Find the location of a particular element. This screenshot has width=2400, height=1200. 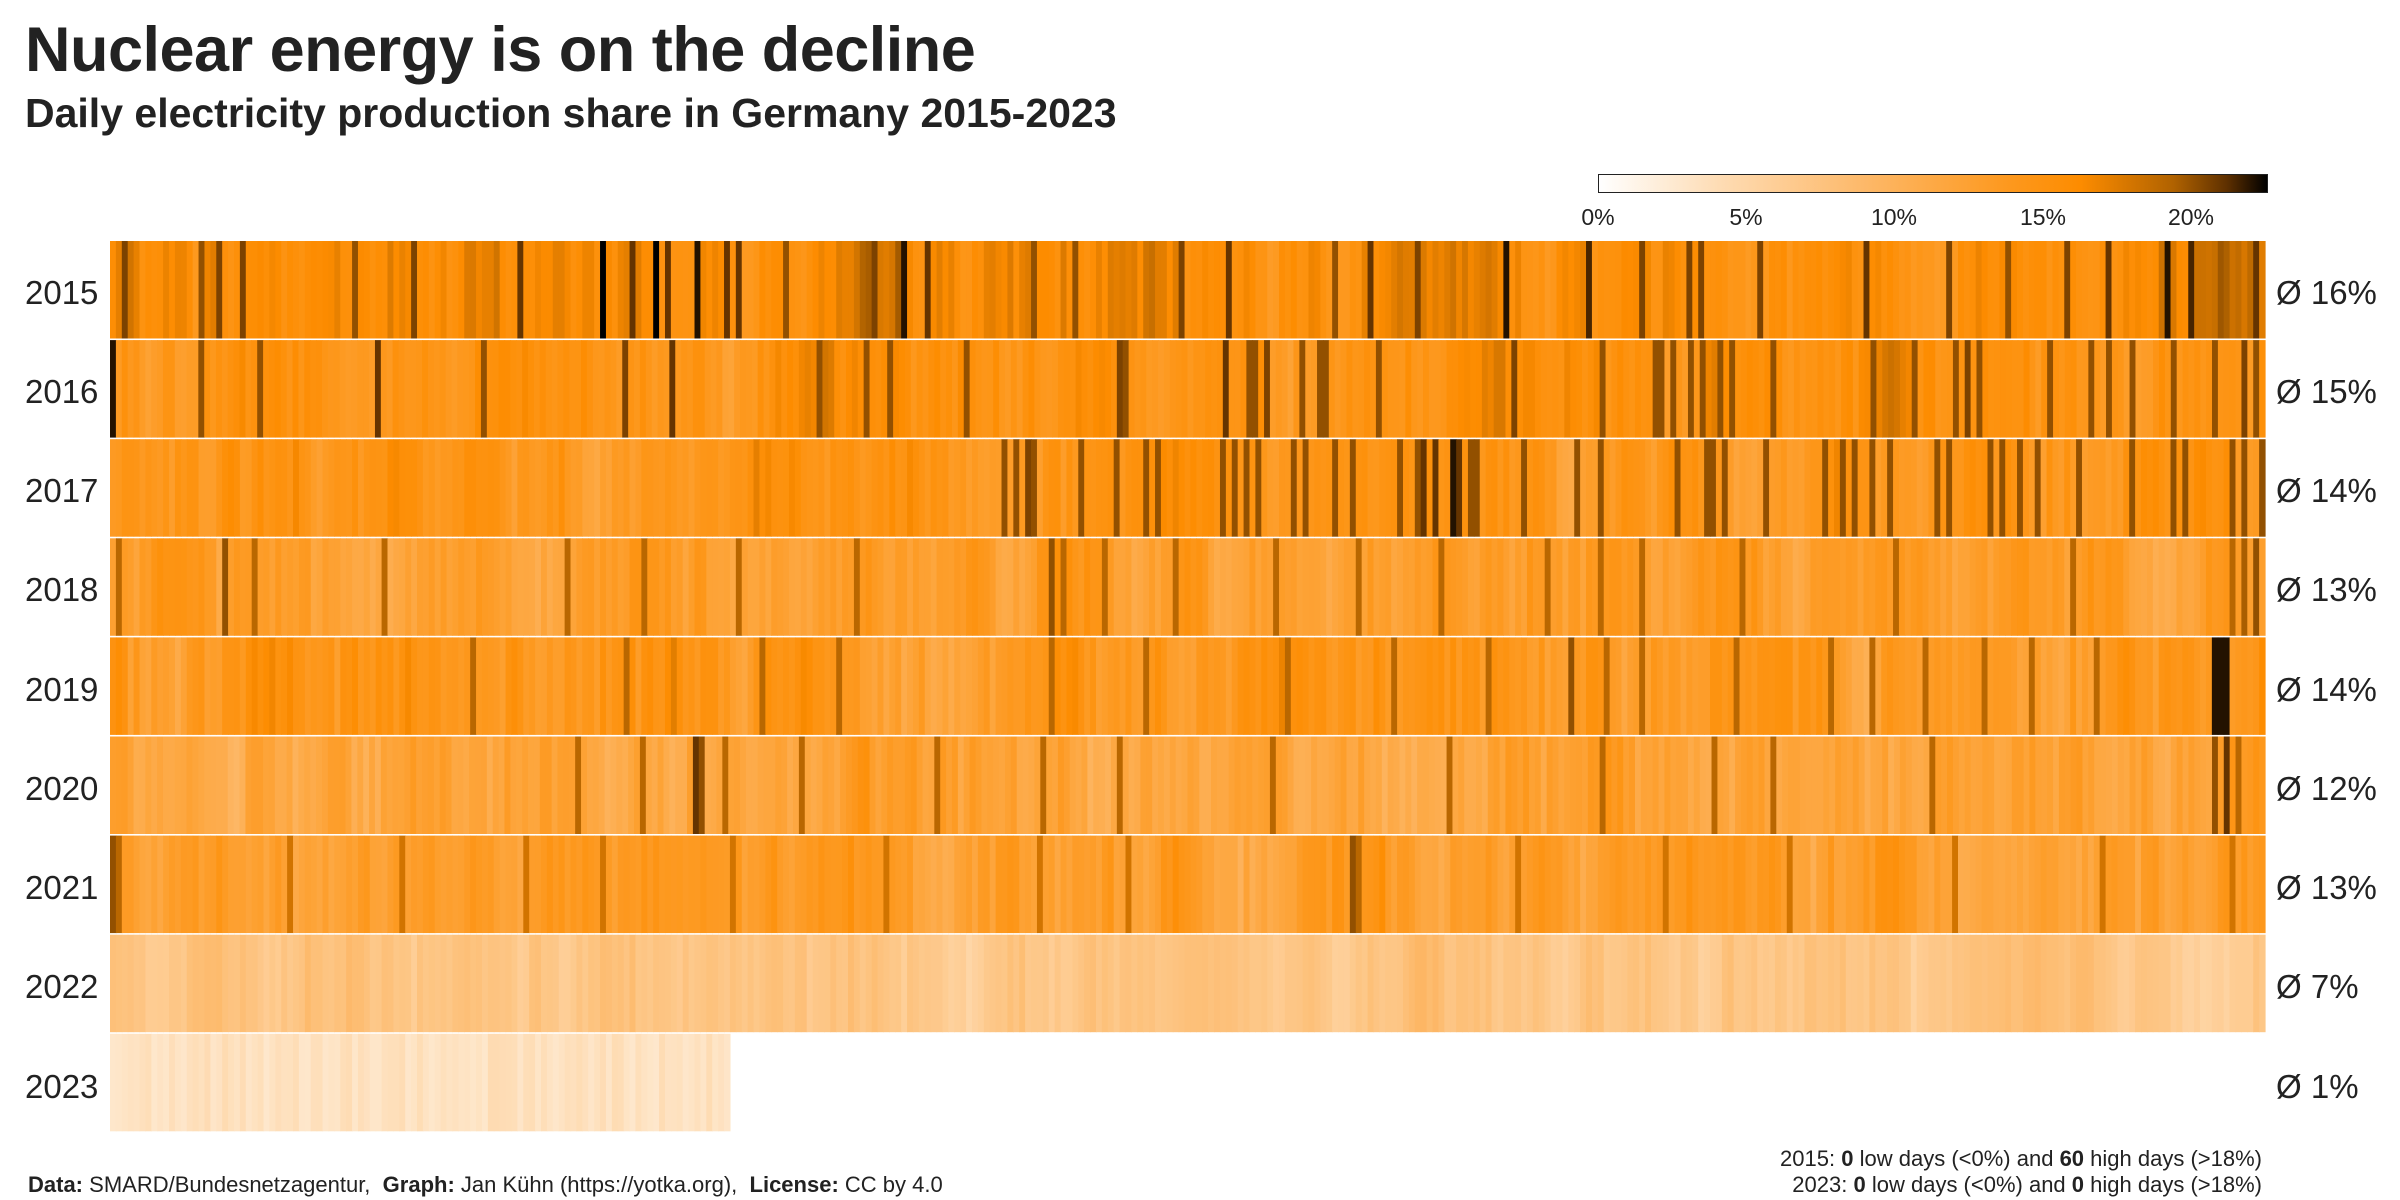

note-2015-high-text: high days (>18%) is located at coordinates (2176, 1158).